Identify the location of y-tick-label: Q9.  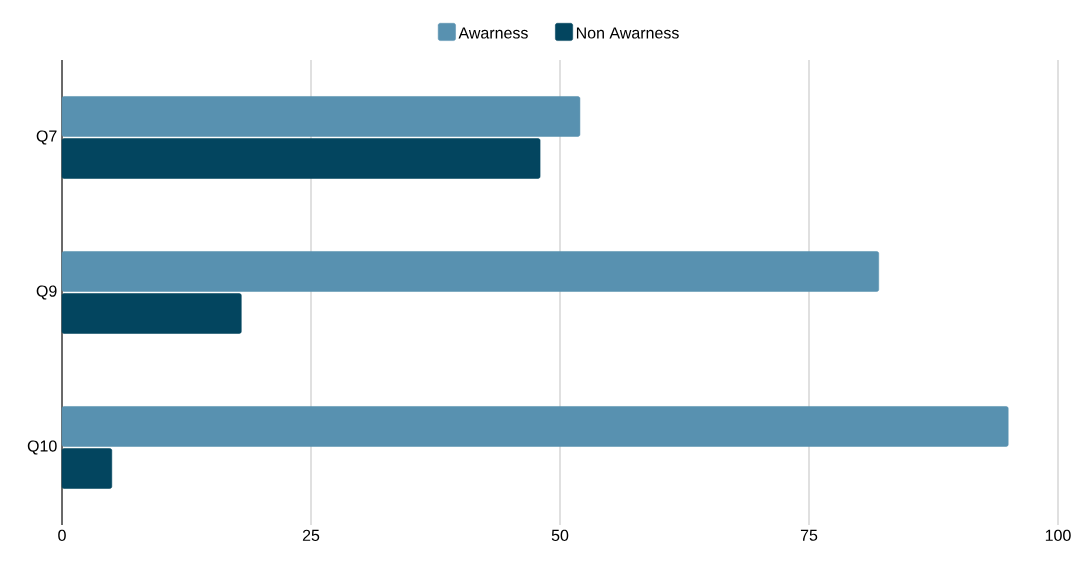
(46, 292).